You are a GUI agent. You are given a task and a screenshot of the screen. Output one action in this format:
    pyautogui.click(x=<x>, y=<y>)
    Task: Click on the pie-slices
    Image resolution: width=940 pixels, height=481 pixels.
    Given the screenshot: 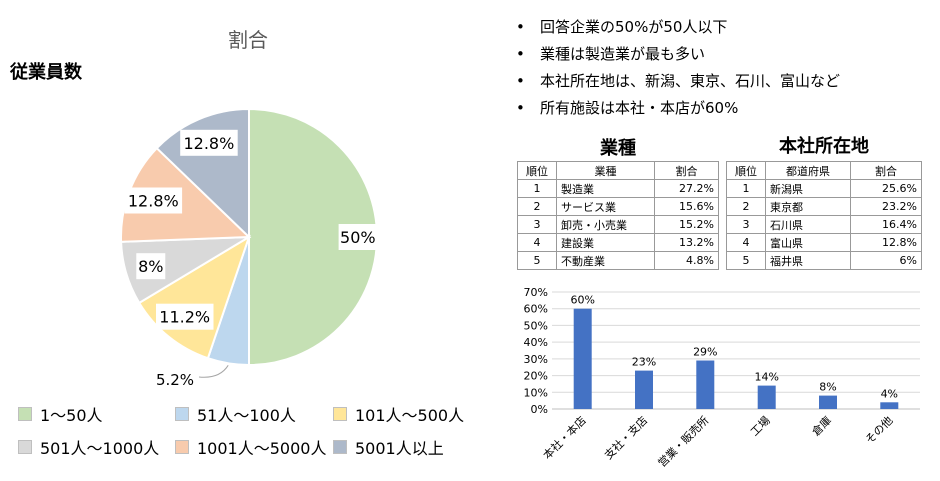 What is the action you would take?
    pyautogui.click(x=249, y=237)
    